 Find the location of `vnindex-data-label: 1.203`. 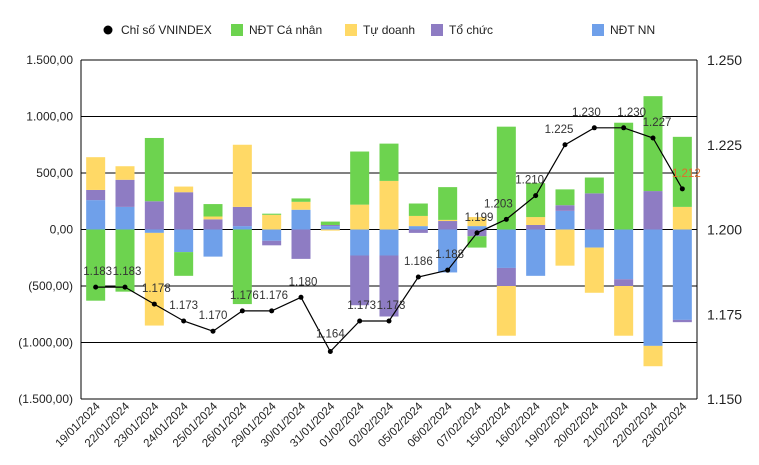

vnindex-data-label: 1.203 is located at coordinates (498, 204).